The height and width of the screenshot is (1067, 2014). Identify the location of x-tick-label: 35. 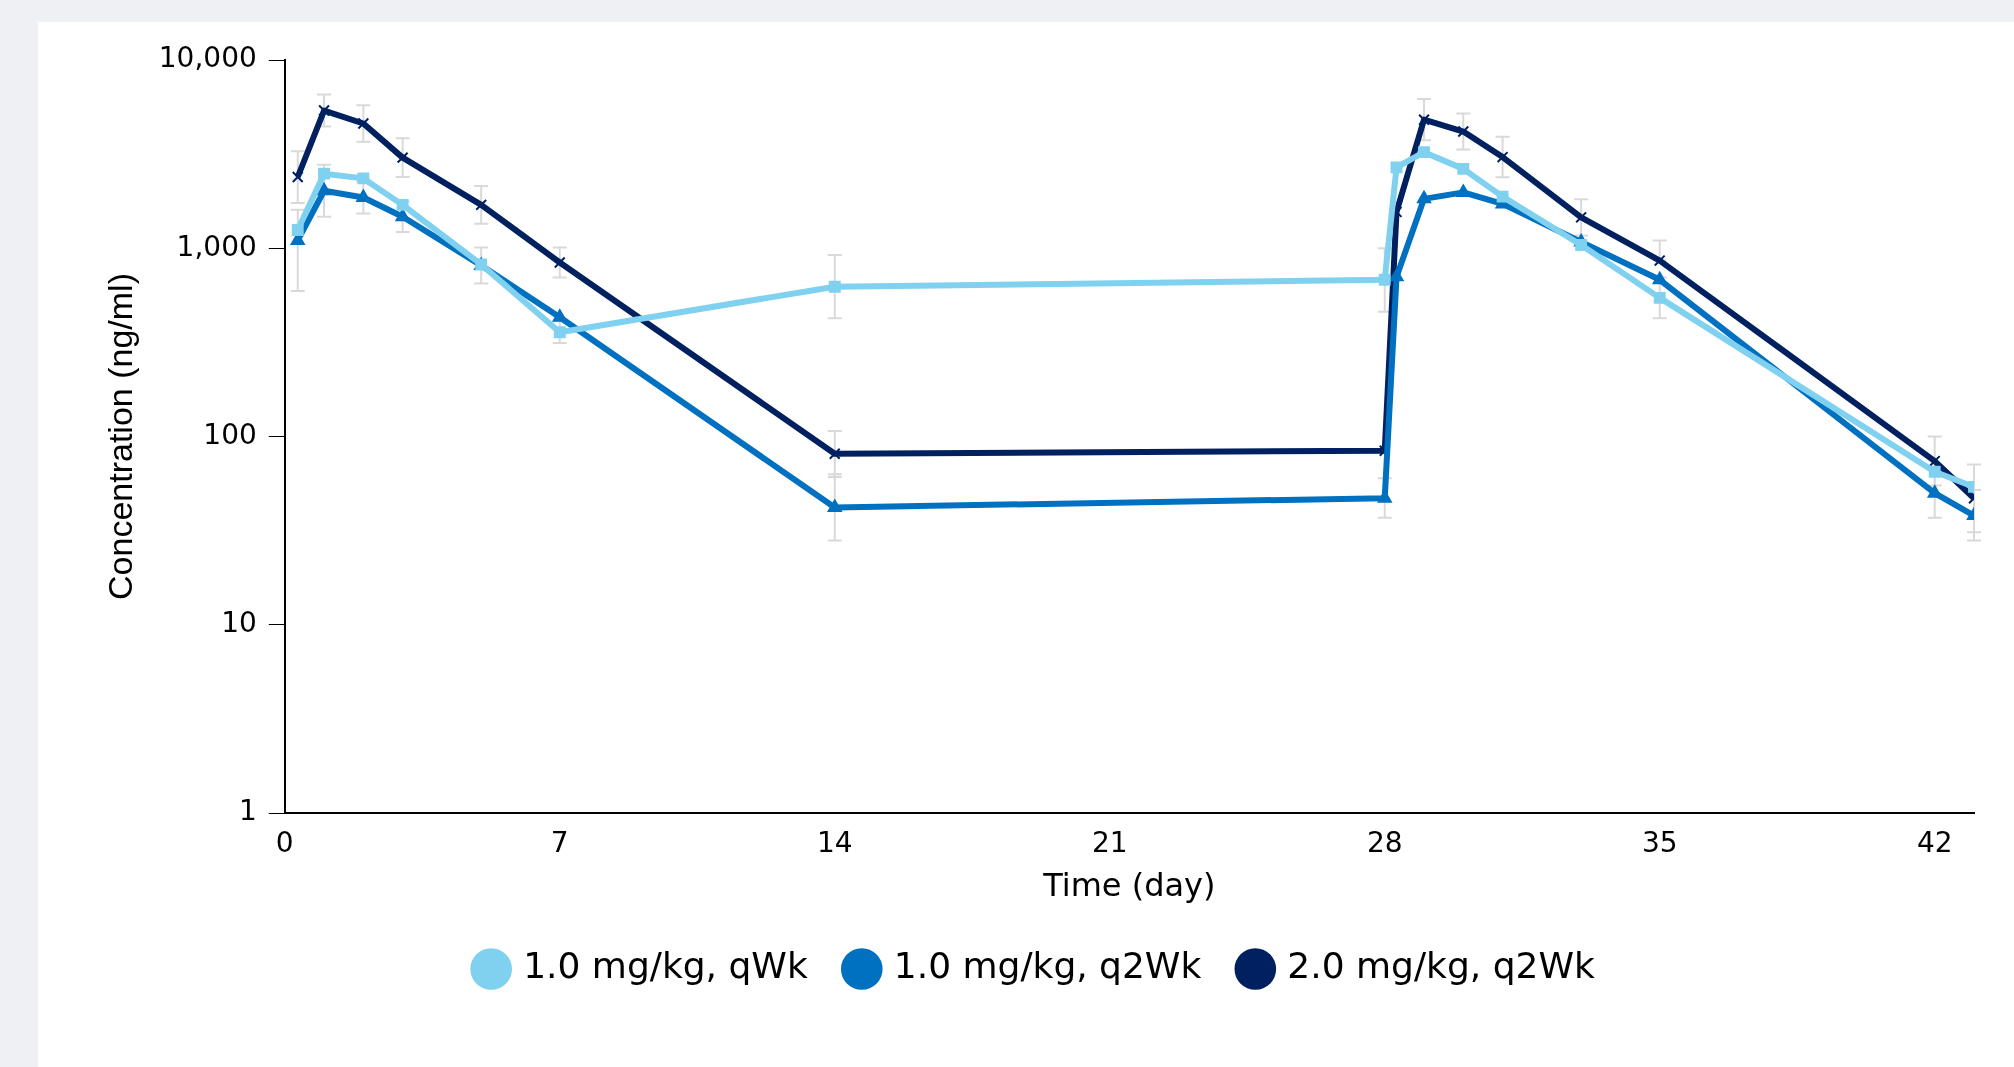
(1659, 843).